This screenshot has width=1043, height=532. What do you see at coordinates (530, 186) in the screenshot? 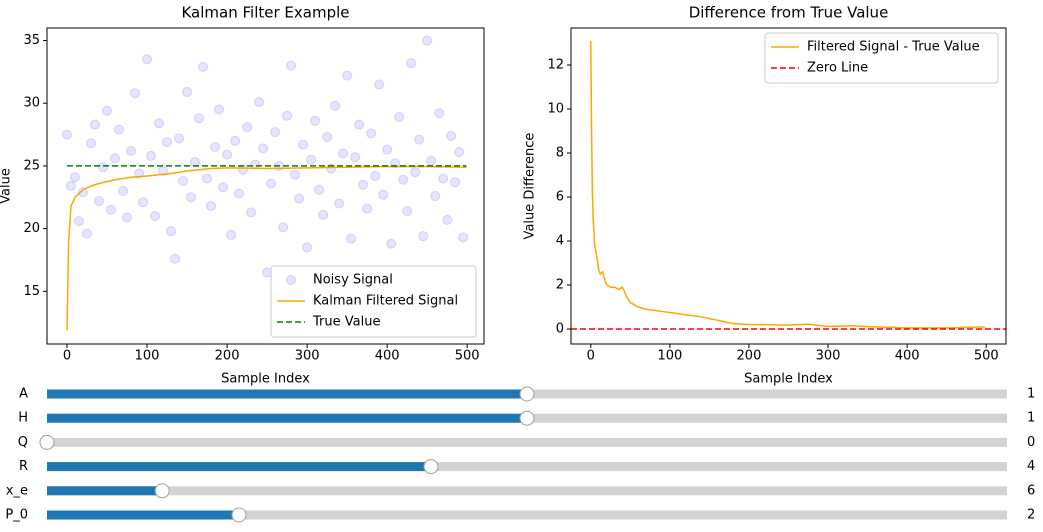
I see `y-axis-label: Value Difference` at bounding box center [530, 186].